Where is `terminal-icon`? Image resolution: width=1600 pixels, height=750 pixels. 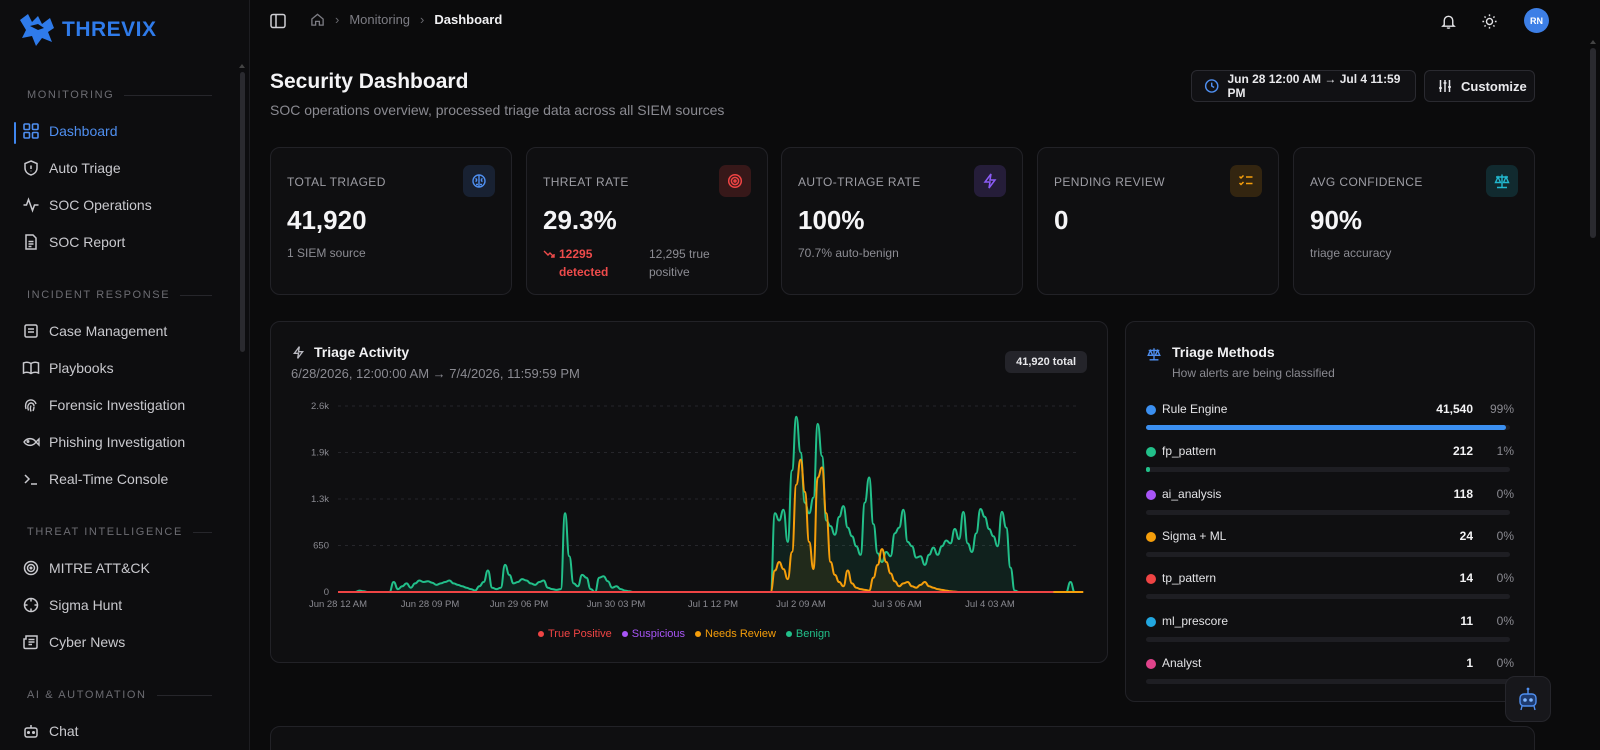 terminal-icon is located at coordinates (30, 479).